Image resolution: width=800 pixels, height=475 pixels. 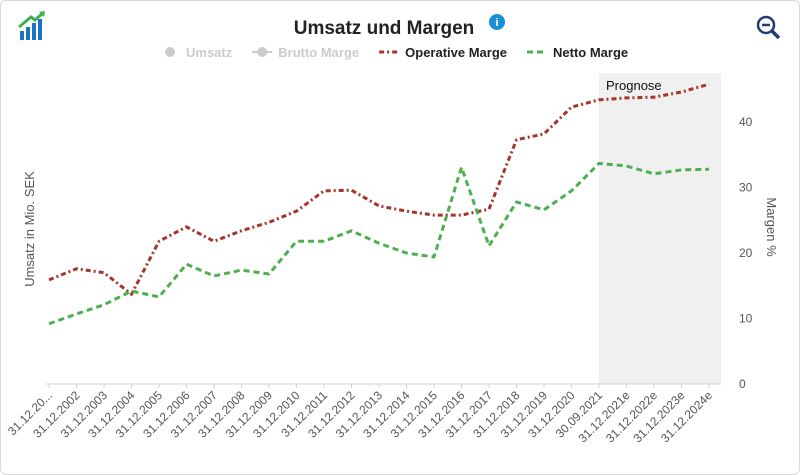 What do you see at coordinates (771, 227) in the screenshot?
I see `y2-axis-label: Margen %` at bounding box center [771, 227].